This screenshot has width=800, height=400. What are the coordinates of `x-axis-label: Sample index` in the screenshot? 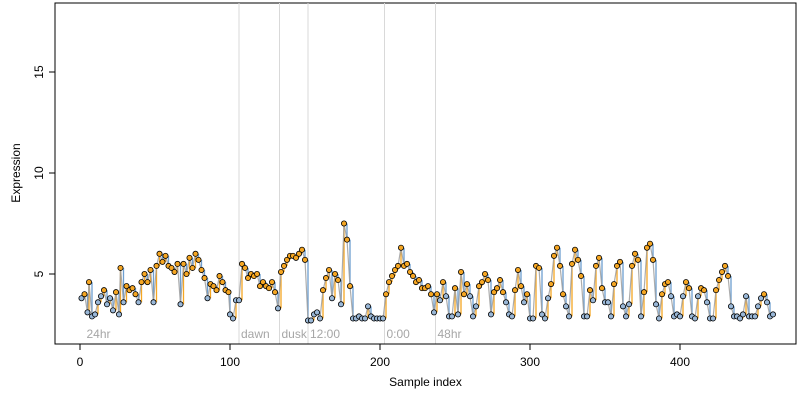 It's located at (425, 382).